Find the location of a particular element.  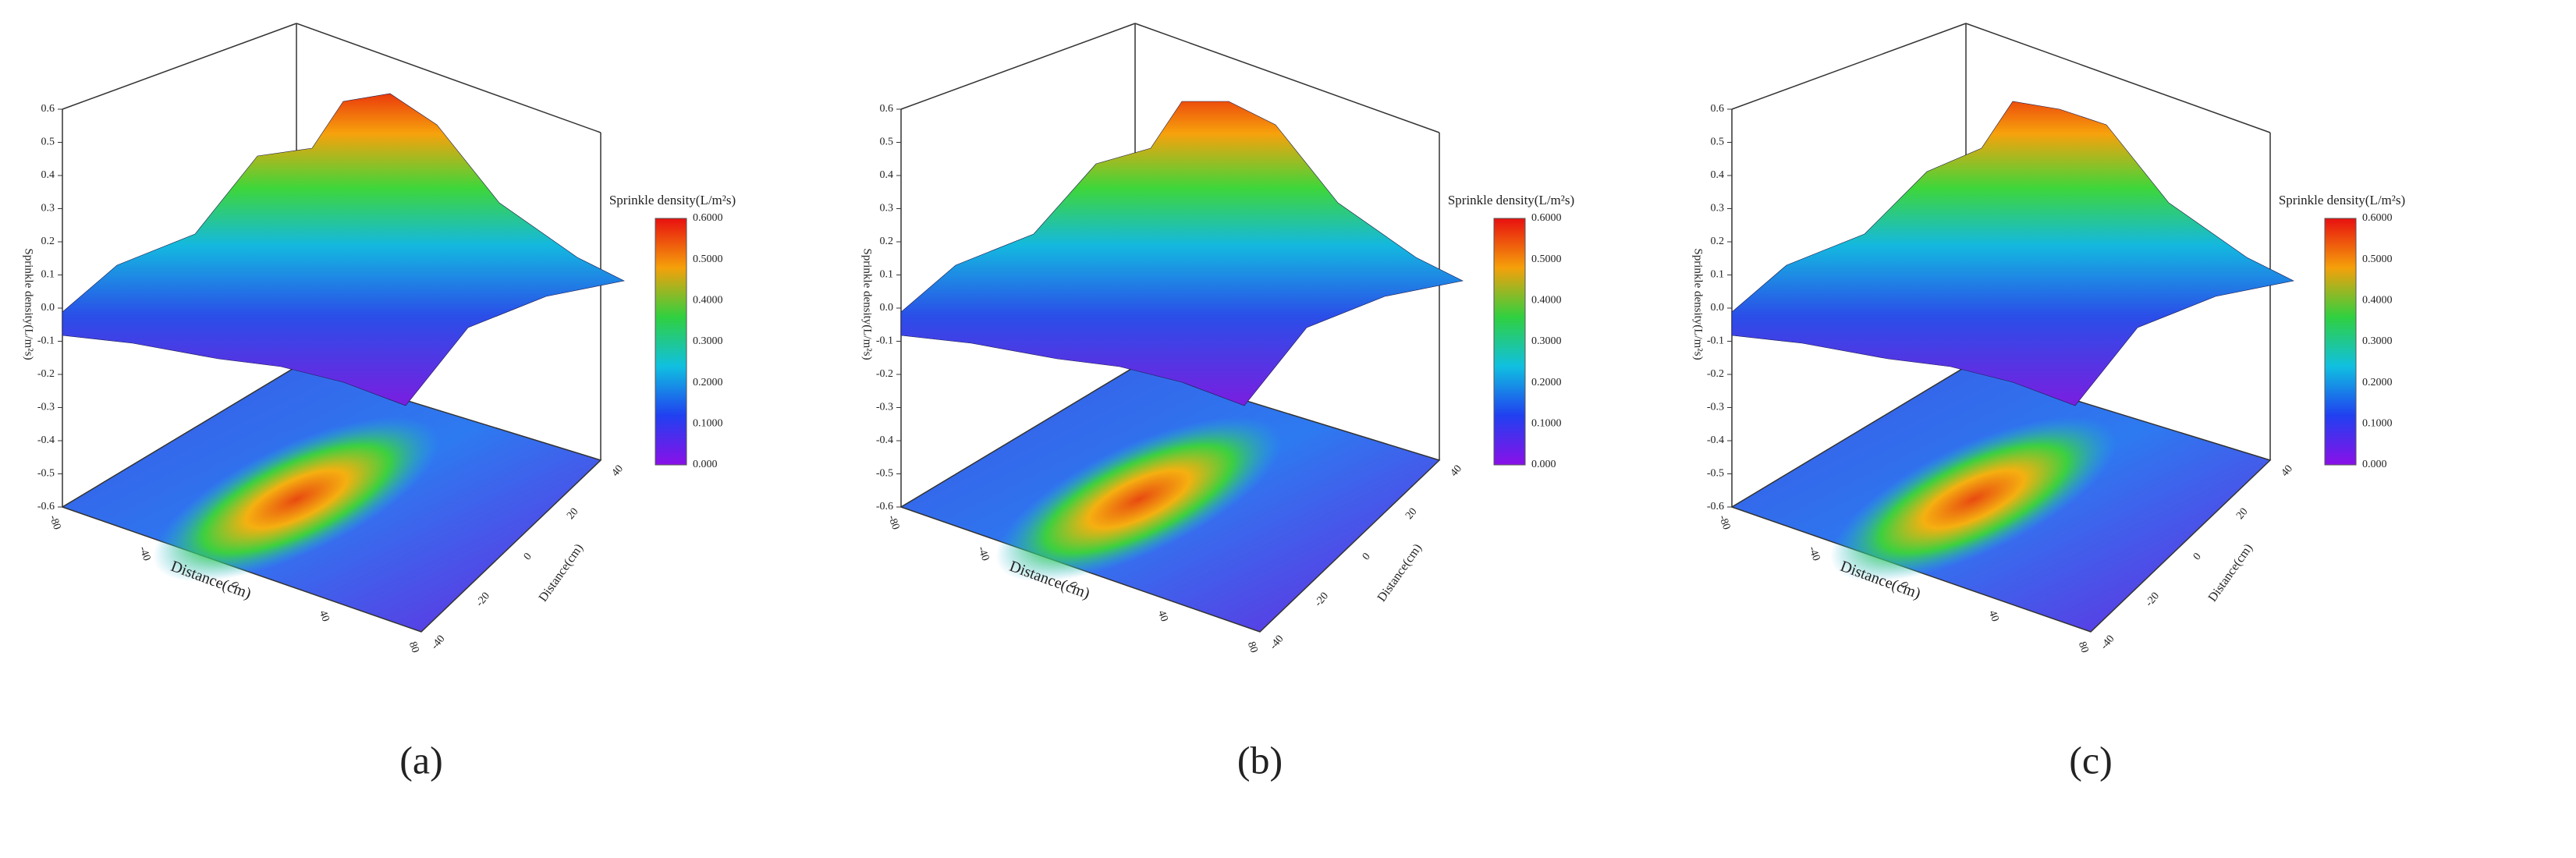

panel-label: (a) is located at coordinates (421, 760).